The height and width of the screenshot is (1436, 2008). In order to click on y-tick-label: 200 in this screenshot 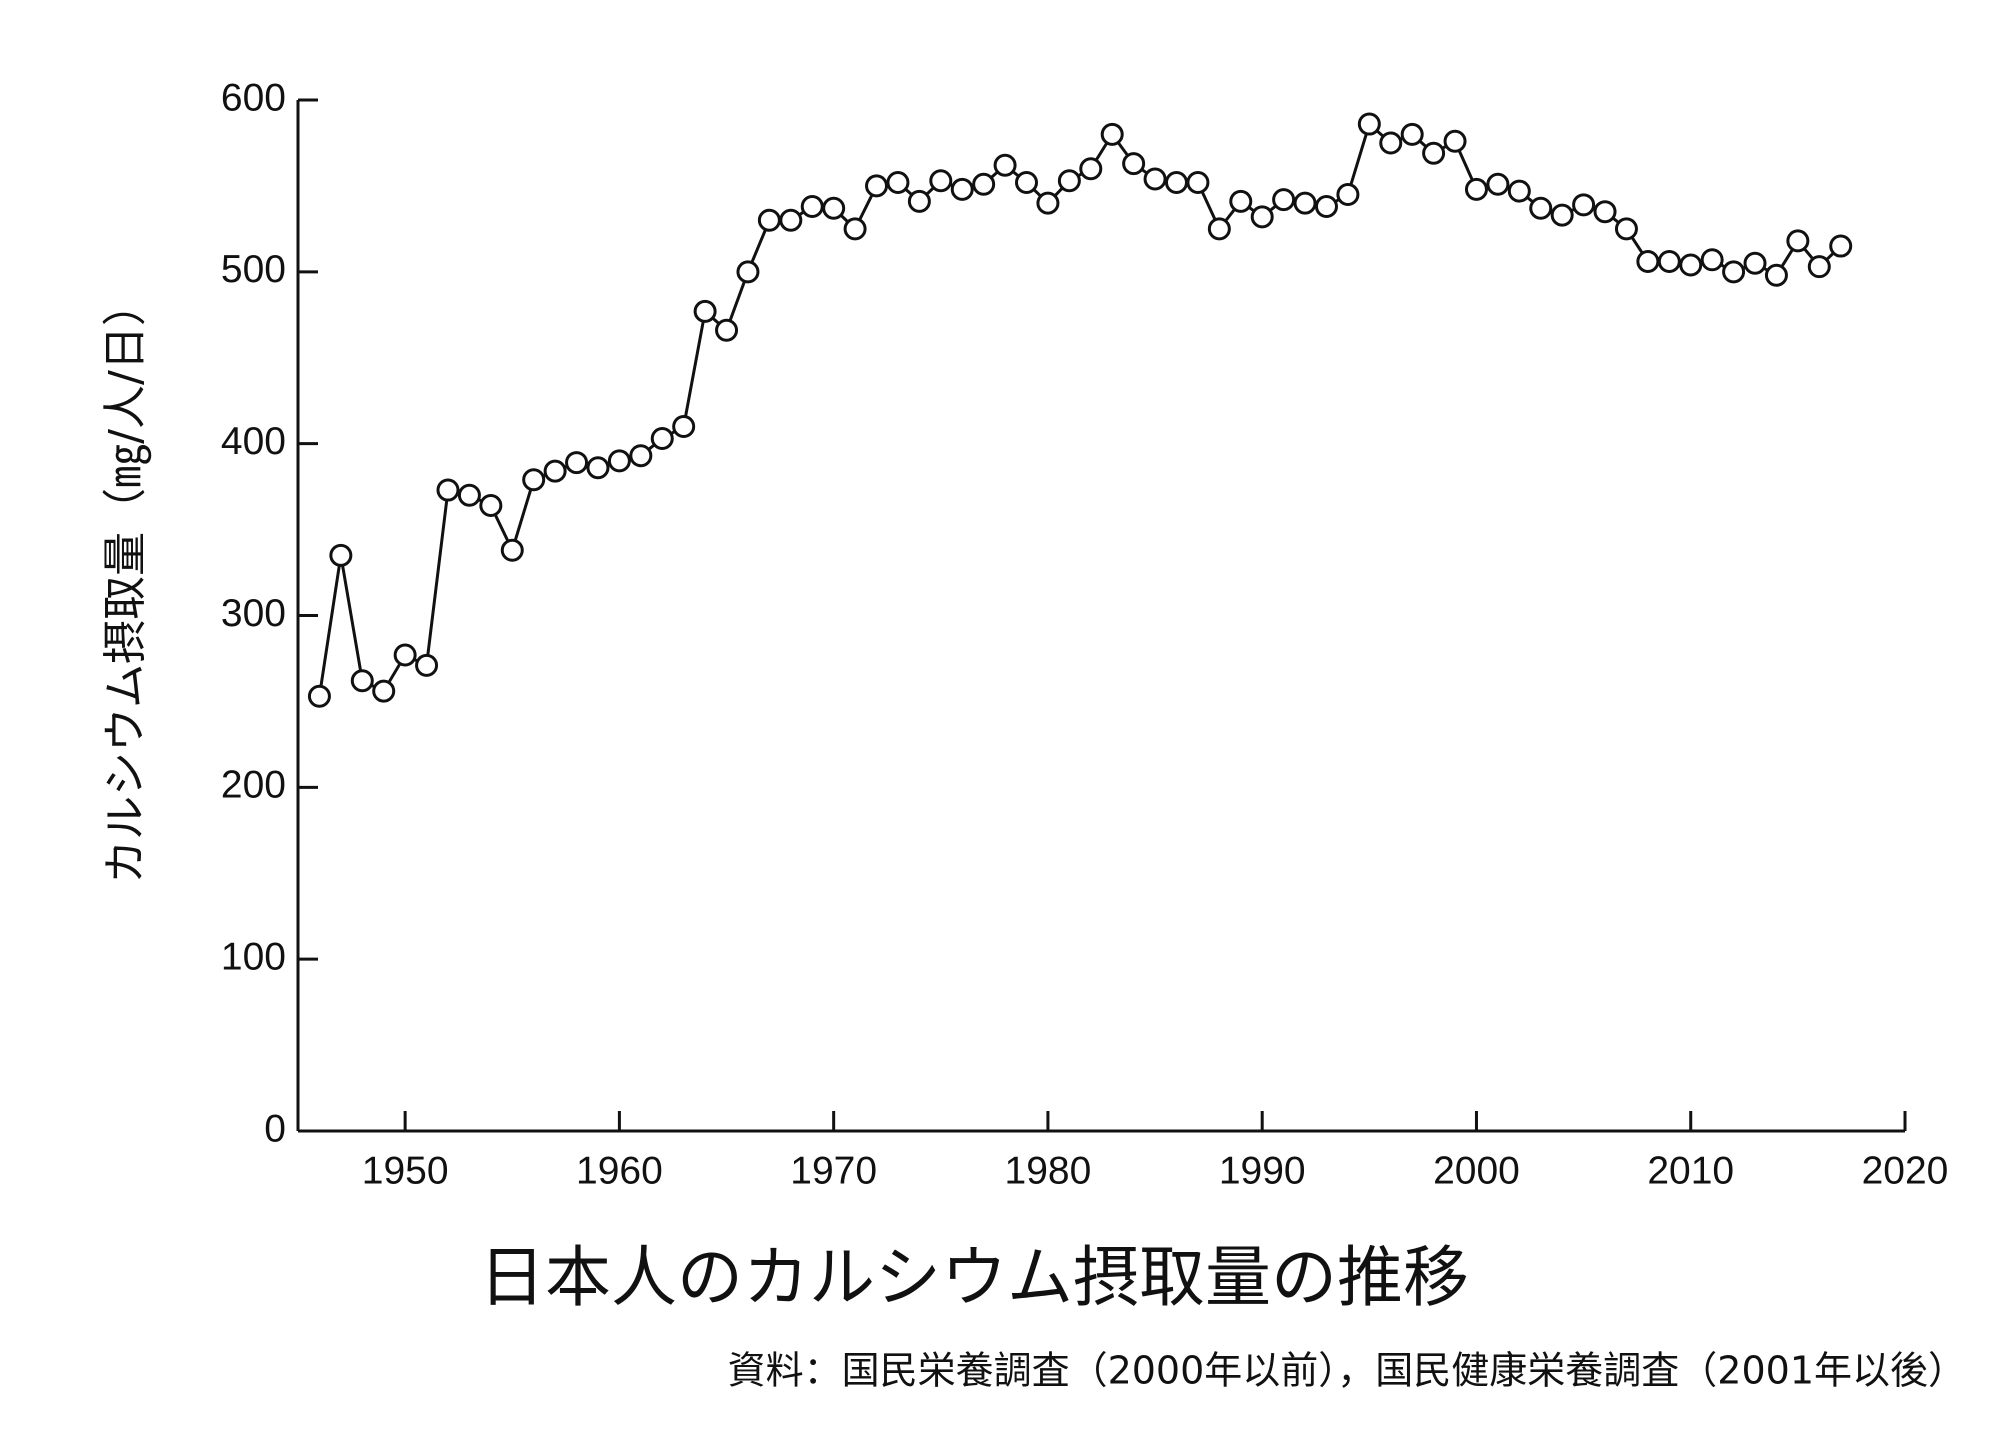, I will do `click(253, 785)`.